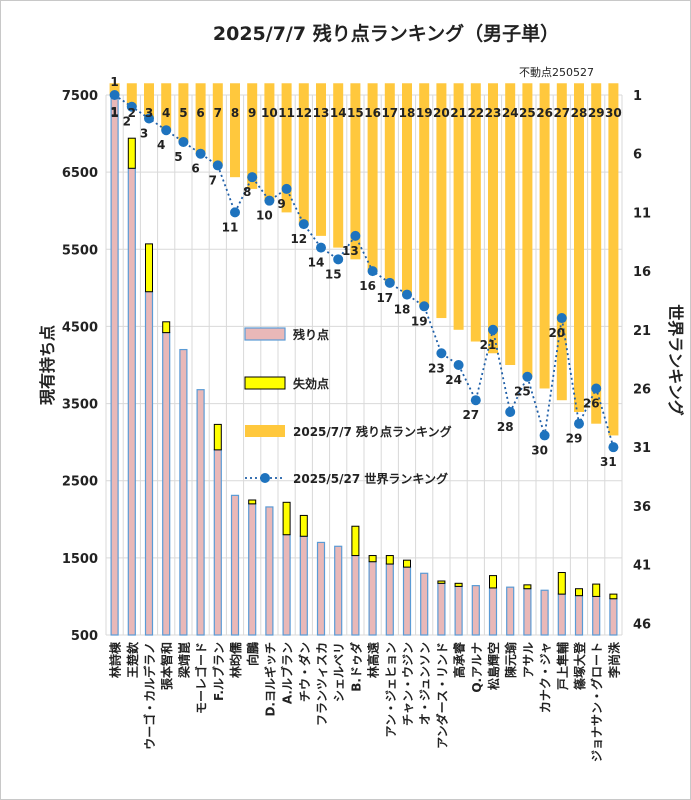 The width and height of the screenshot is (691, 800). Describe the element at coordinates (265, 431) in the screenshot. I see `legend-swatch-rank` at that location.